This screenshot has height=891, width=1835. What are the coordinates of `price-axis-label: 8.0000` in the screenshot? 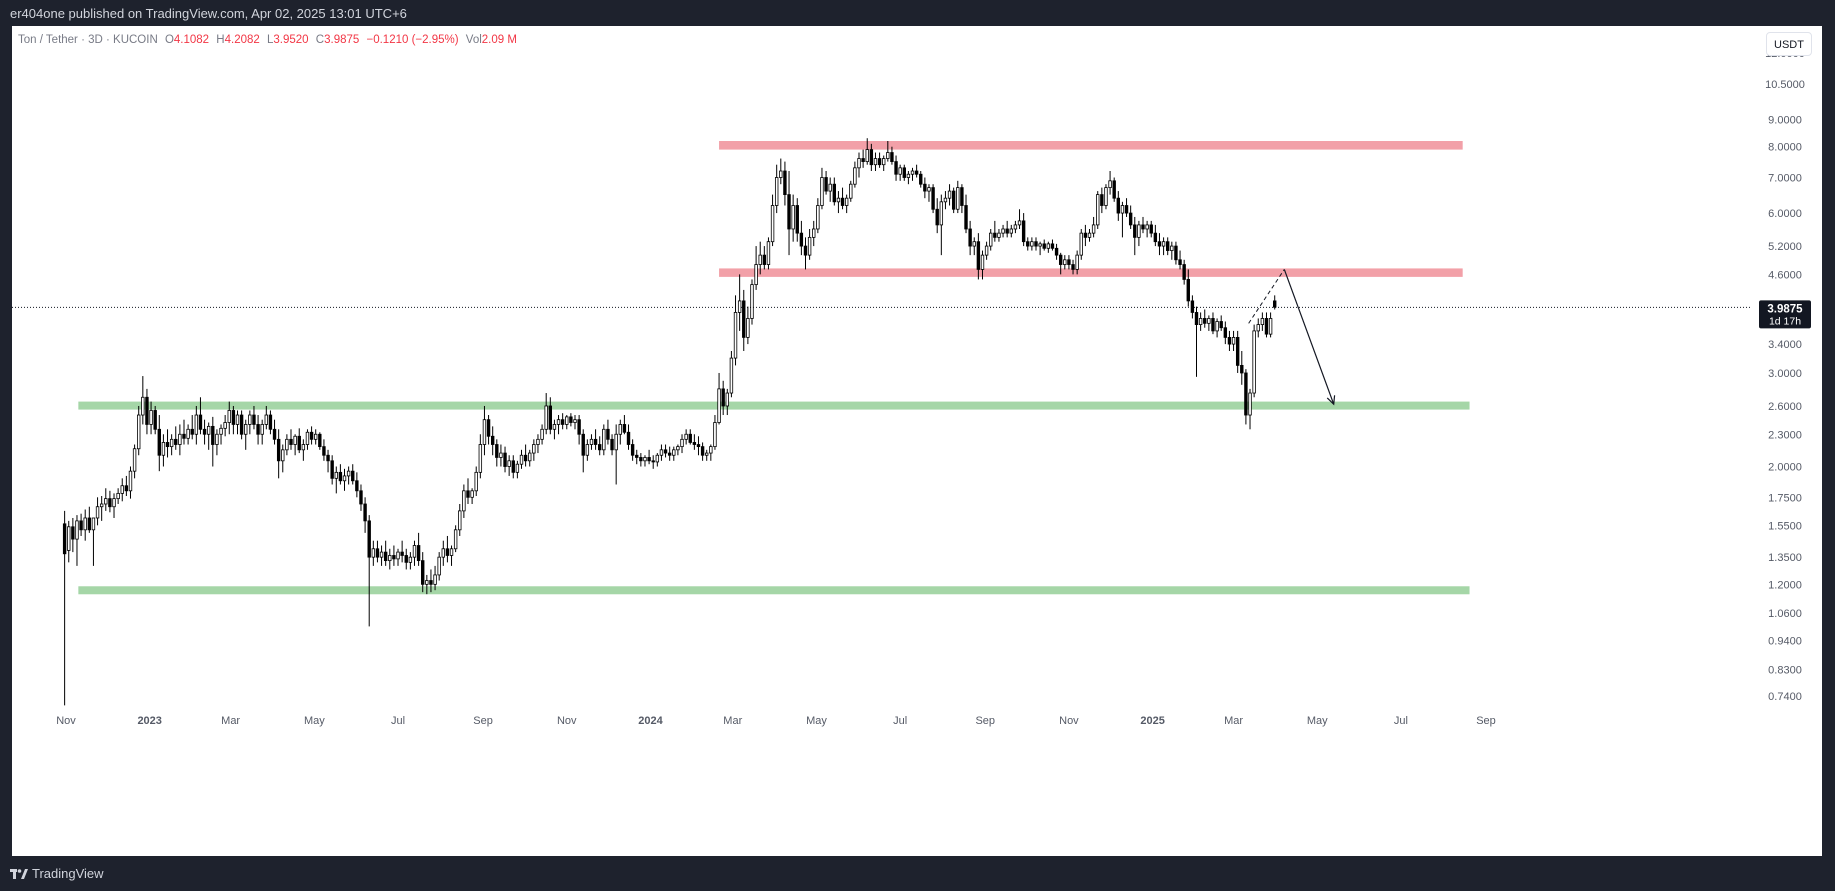 It's located at (1785, 148).